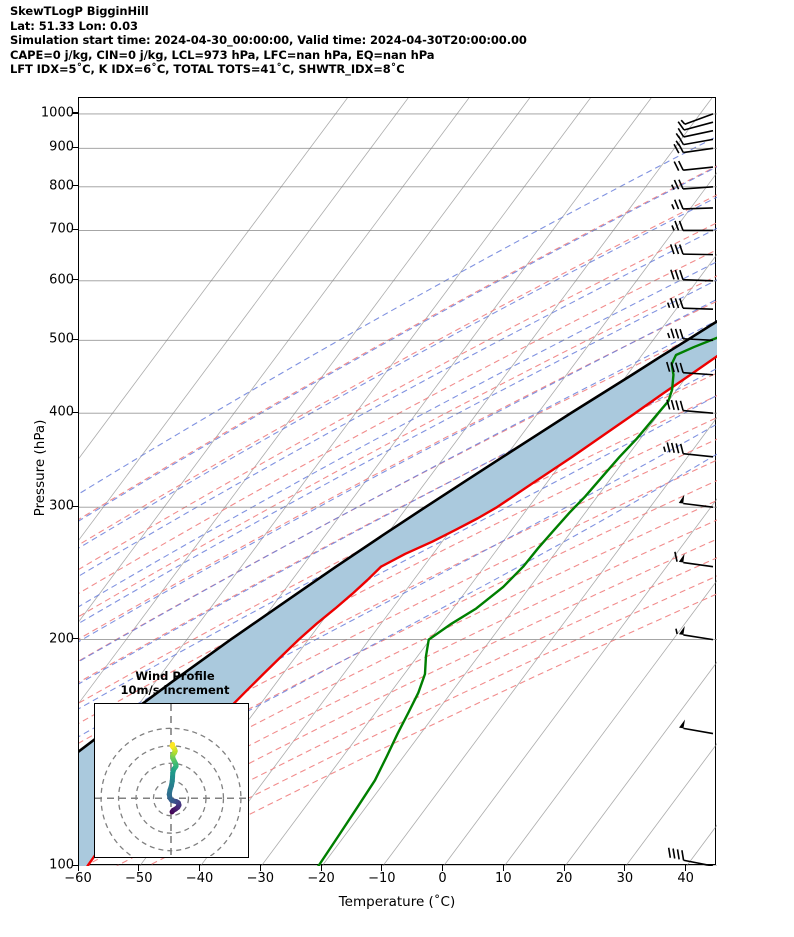 The height and width of the screenshot is (937, 794). I want to click on header-location: Lat: 51.33 Lon: 0.03, so click(74, 25).